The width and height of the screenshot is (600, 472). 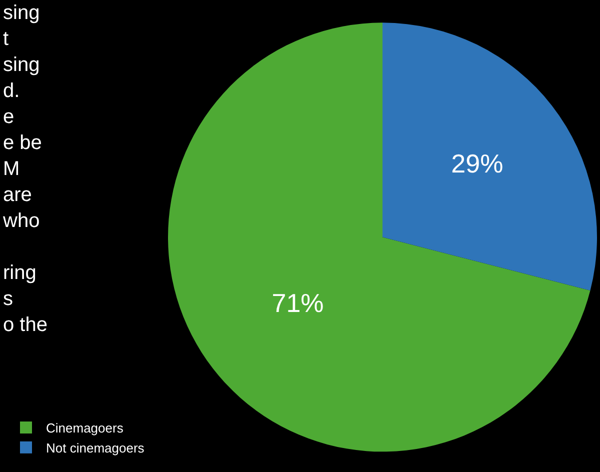 What do you see at coordinates (298, 303) in the screenshot?
I see `data-label: 71%` at bounding box center [298, 303].